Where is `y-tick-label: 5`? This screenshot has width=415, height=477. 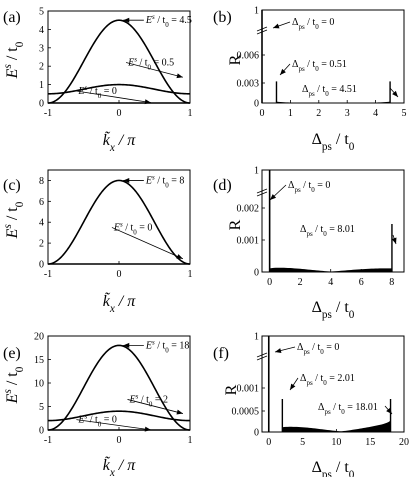
y-tick-label: 5 is located at coordinates (41, 12).